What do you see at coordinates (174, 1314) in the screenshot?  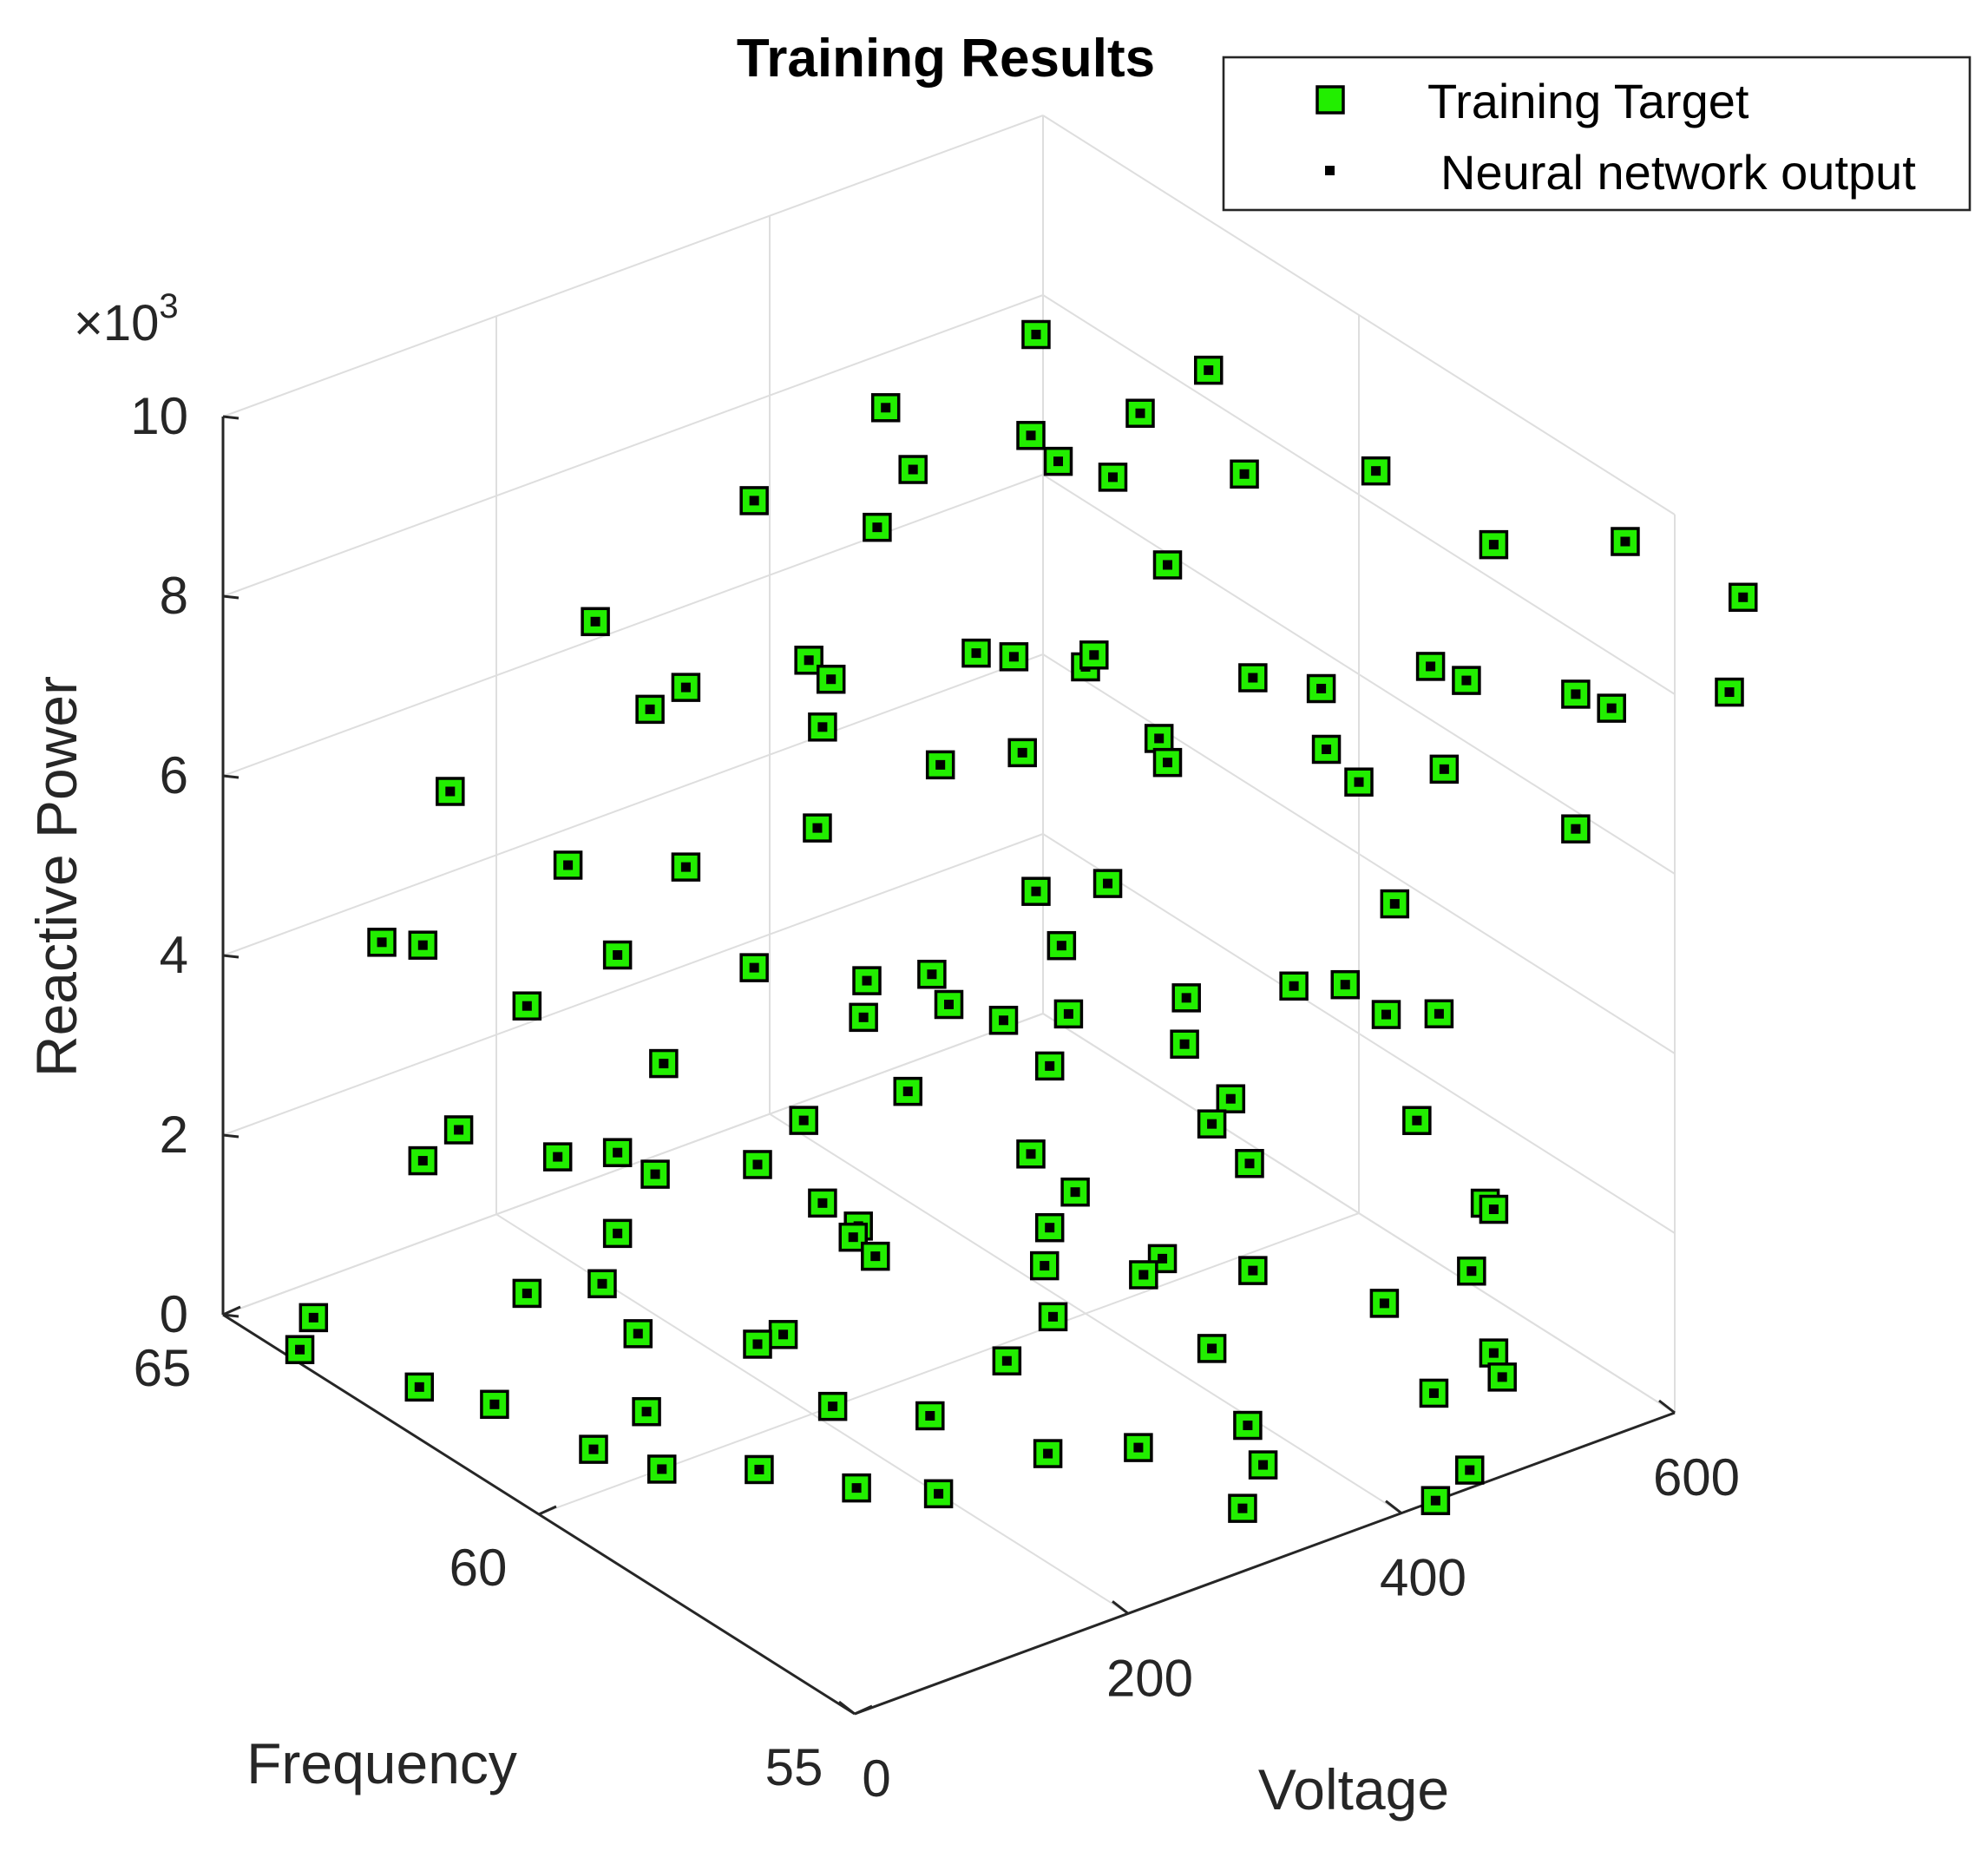 I see `z-tick-label: 0` at bounding box center [174, 1314].